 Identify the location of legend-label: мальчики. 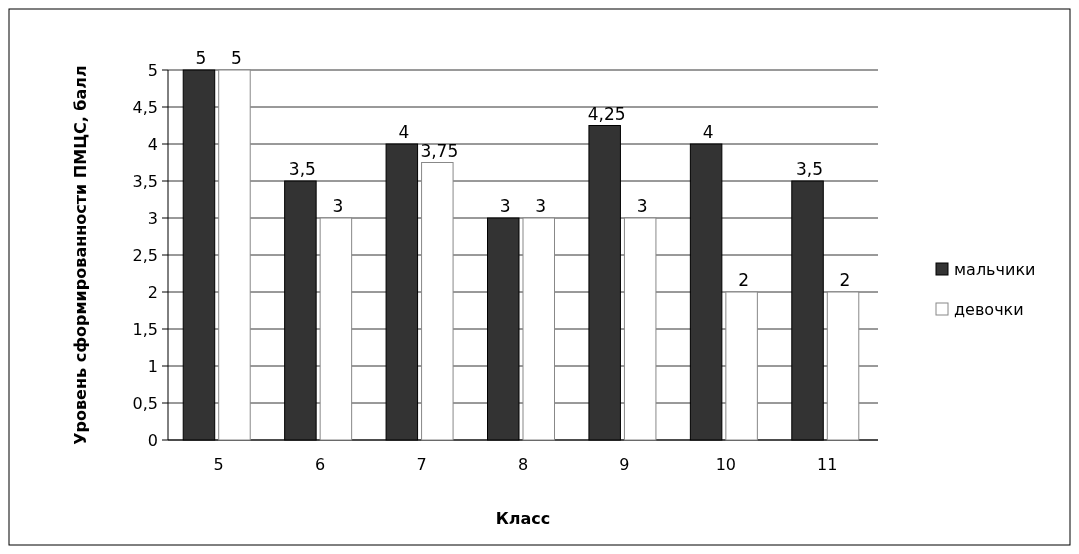
(995, 269).